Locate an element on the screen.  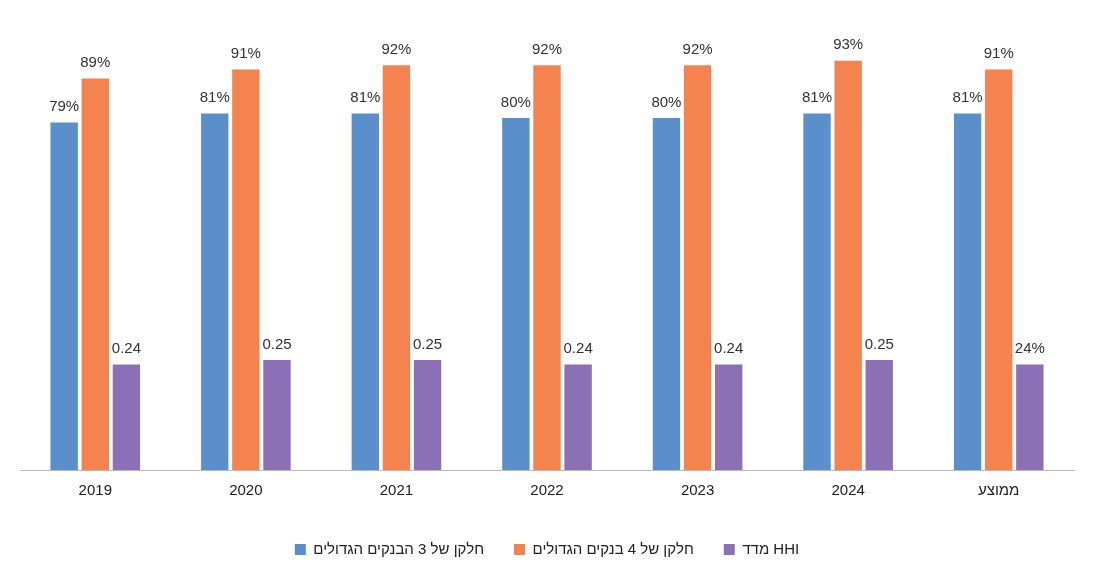
x-tick-label: 2023 is located at coordinates (697, 490).